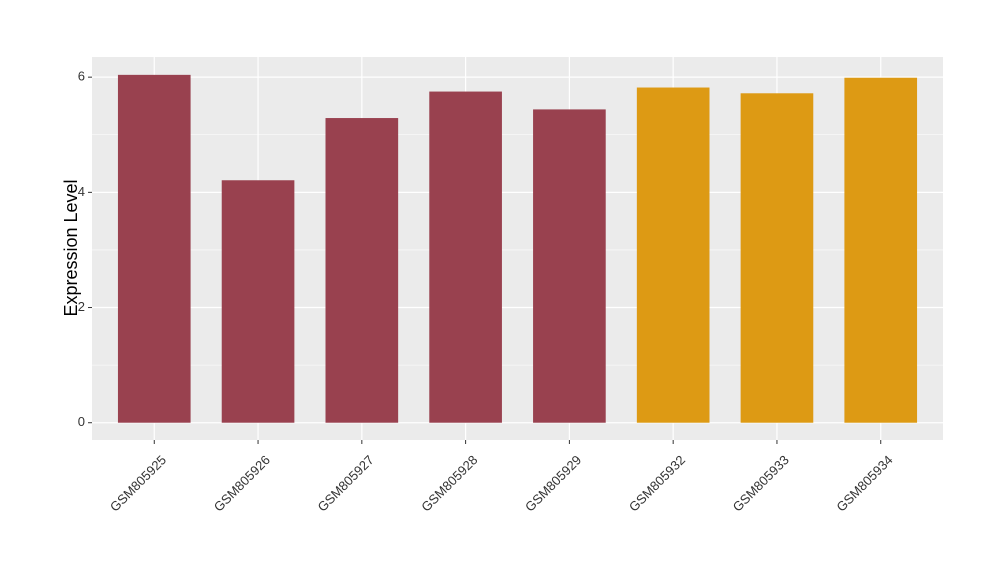  I want to click on x-tick-label: GSM805932, so click(657, 483).